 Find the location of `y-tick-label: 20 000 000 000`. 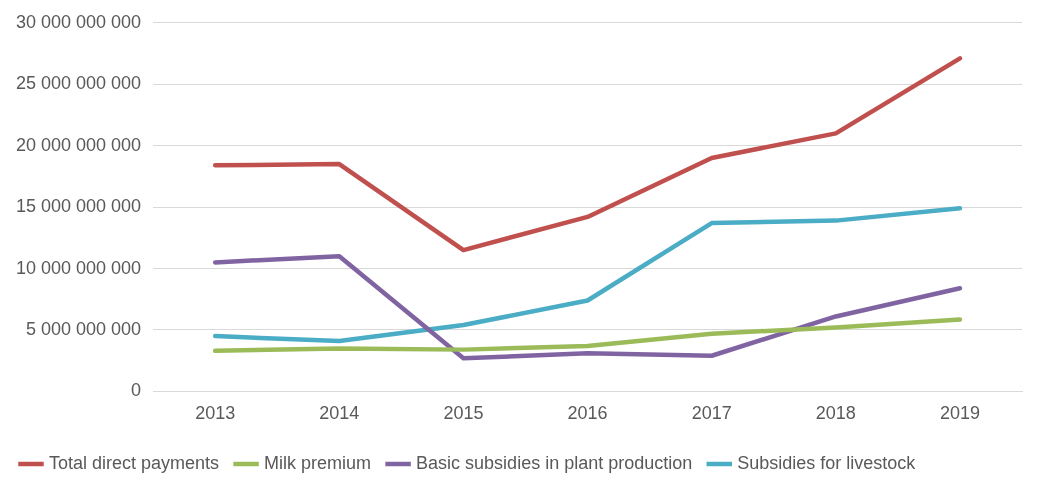

y-tick-label: 20 000 000 000 is located at coordinates (79, 144).